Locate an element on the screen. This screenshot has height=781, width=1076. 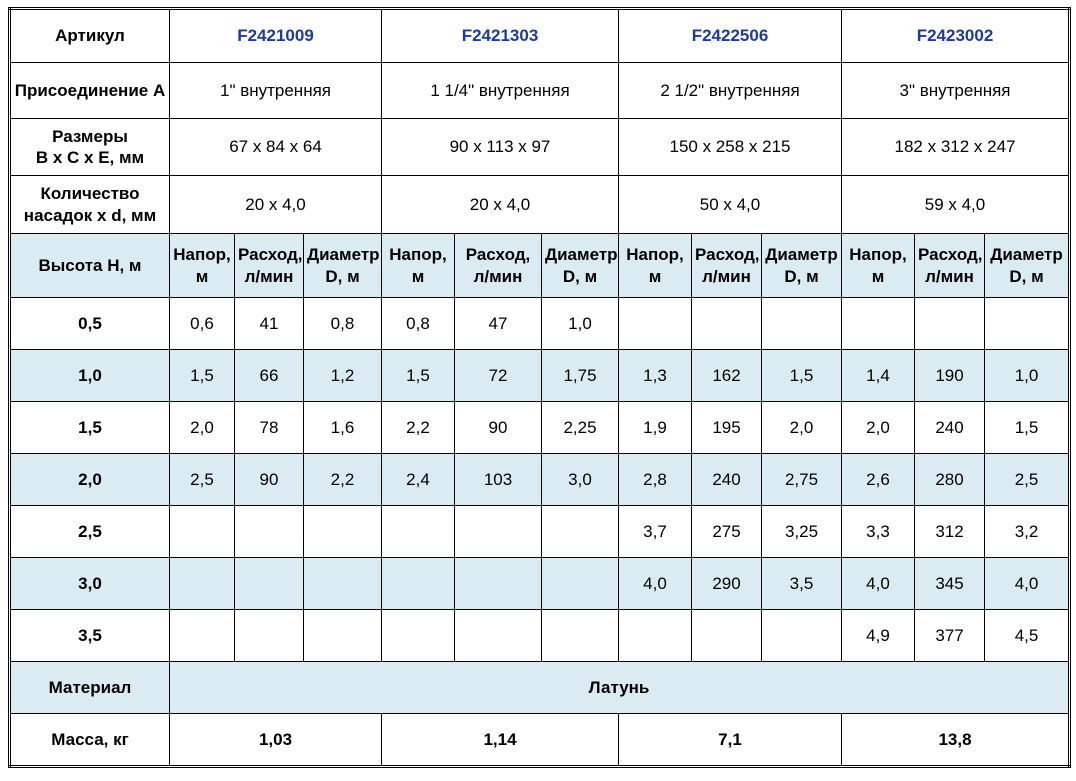
data-cell: 47 is located at coordinates (498, 323).